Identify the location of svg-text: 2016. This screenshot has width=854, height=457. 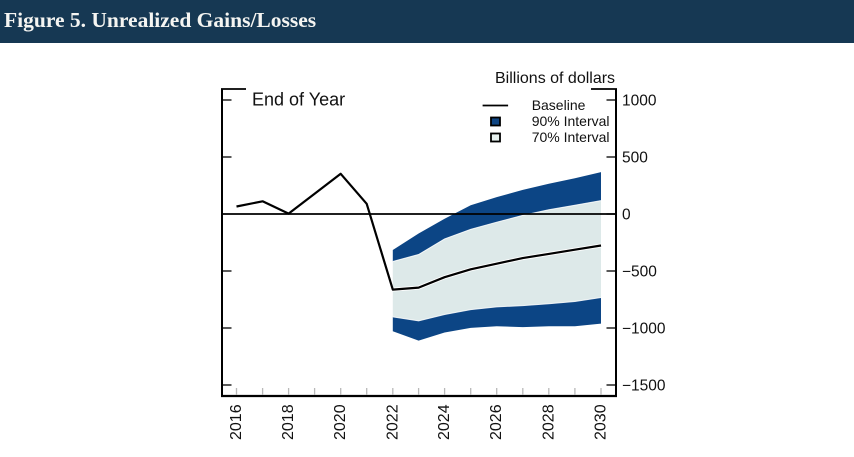
(236, 422).